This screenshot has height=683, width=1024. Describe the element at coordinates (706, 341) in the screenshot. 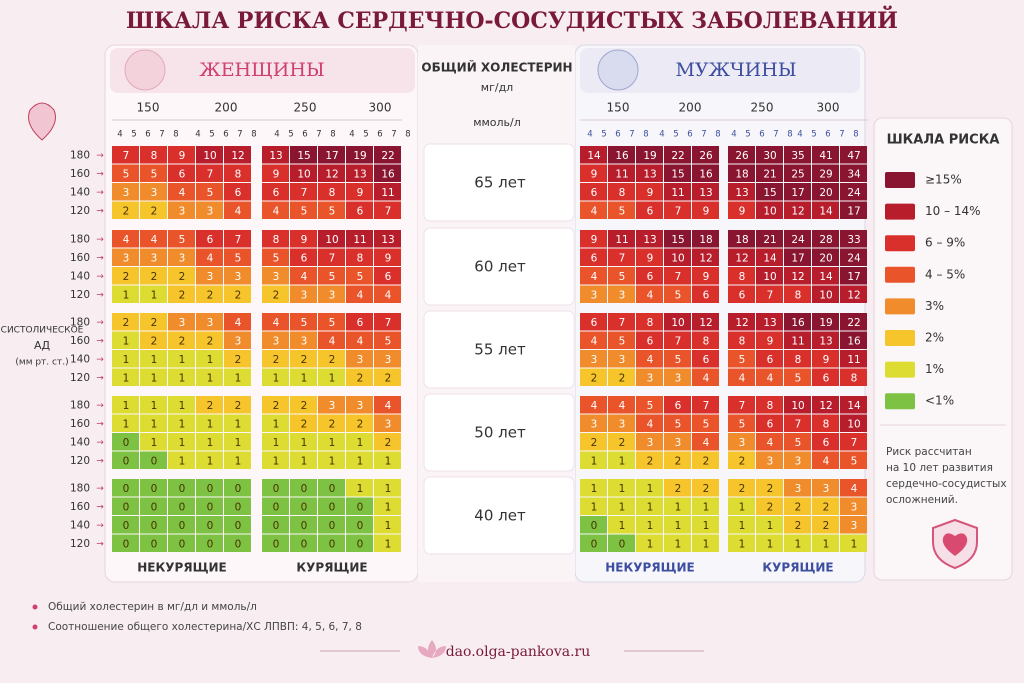

I see `risk-value: 8` at that location.